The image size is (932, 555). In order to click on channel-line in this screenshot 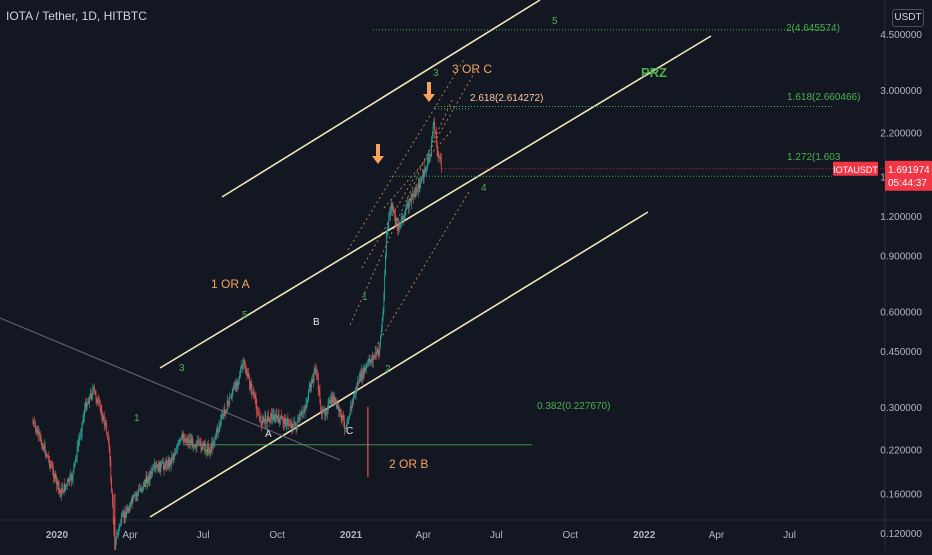, I will do `click(381, 99)`.